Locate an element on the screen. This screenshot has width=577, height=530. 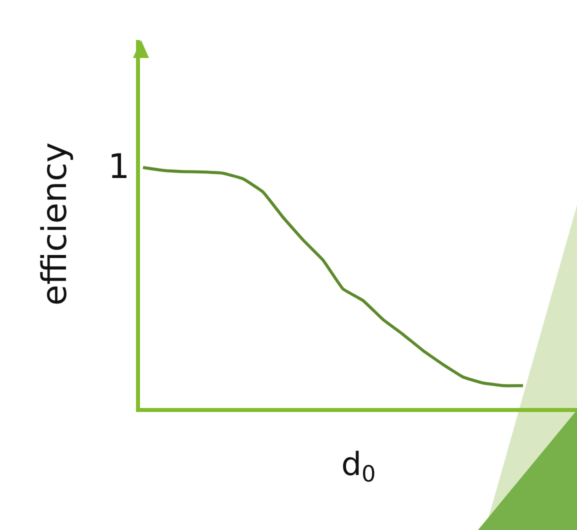
text: 1 is located at coordinates (119, 167).